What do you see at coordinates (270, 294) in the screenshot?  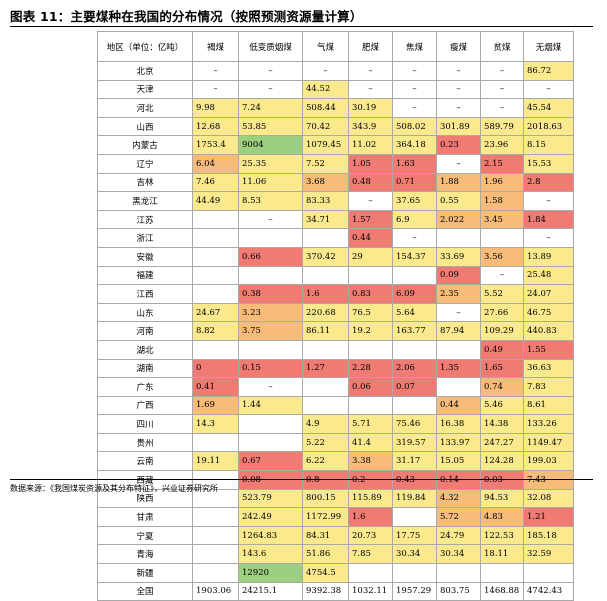 I see `value-cell: 0.38` at bounding box center [270, 294].